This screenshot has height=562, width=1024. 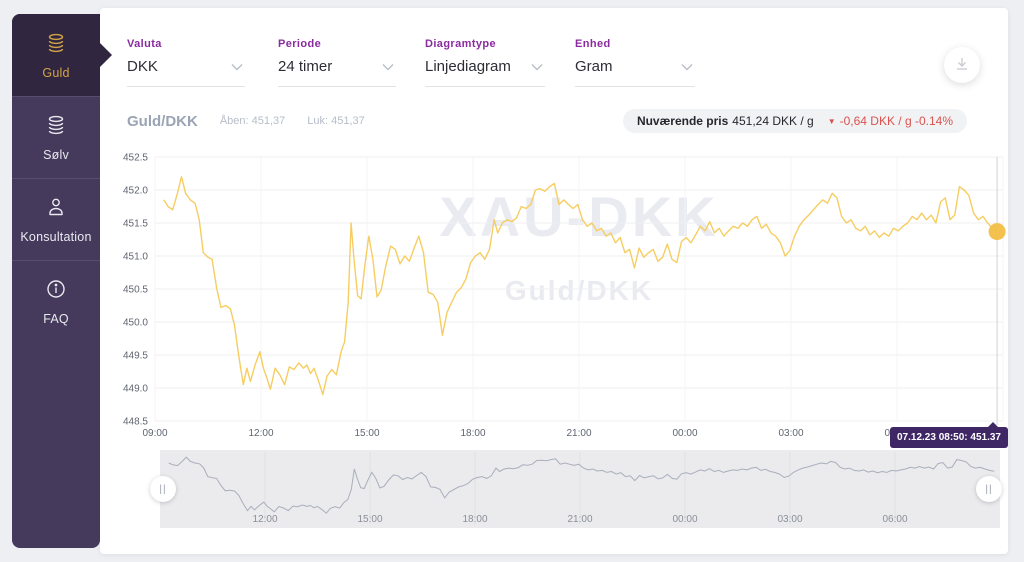 I want to click on download-button, so click(x=962, y=65).